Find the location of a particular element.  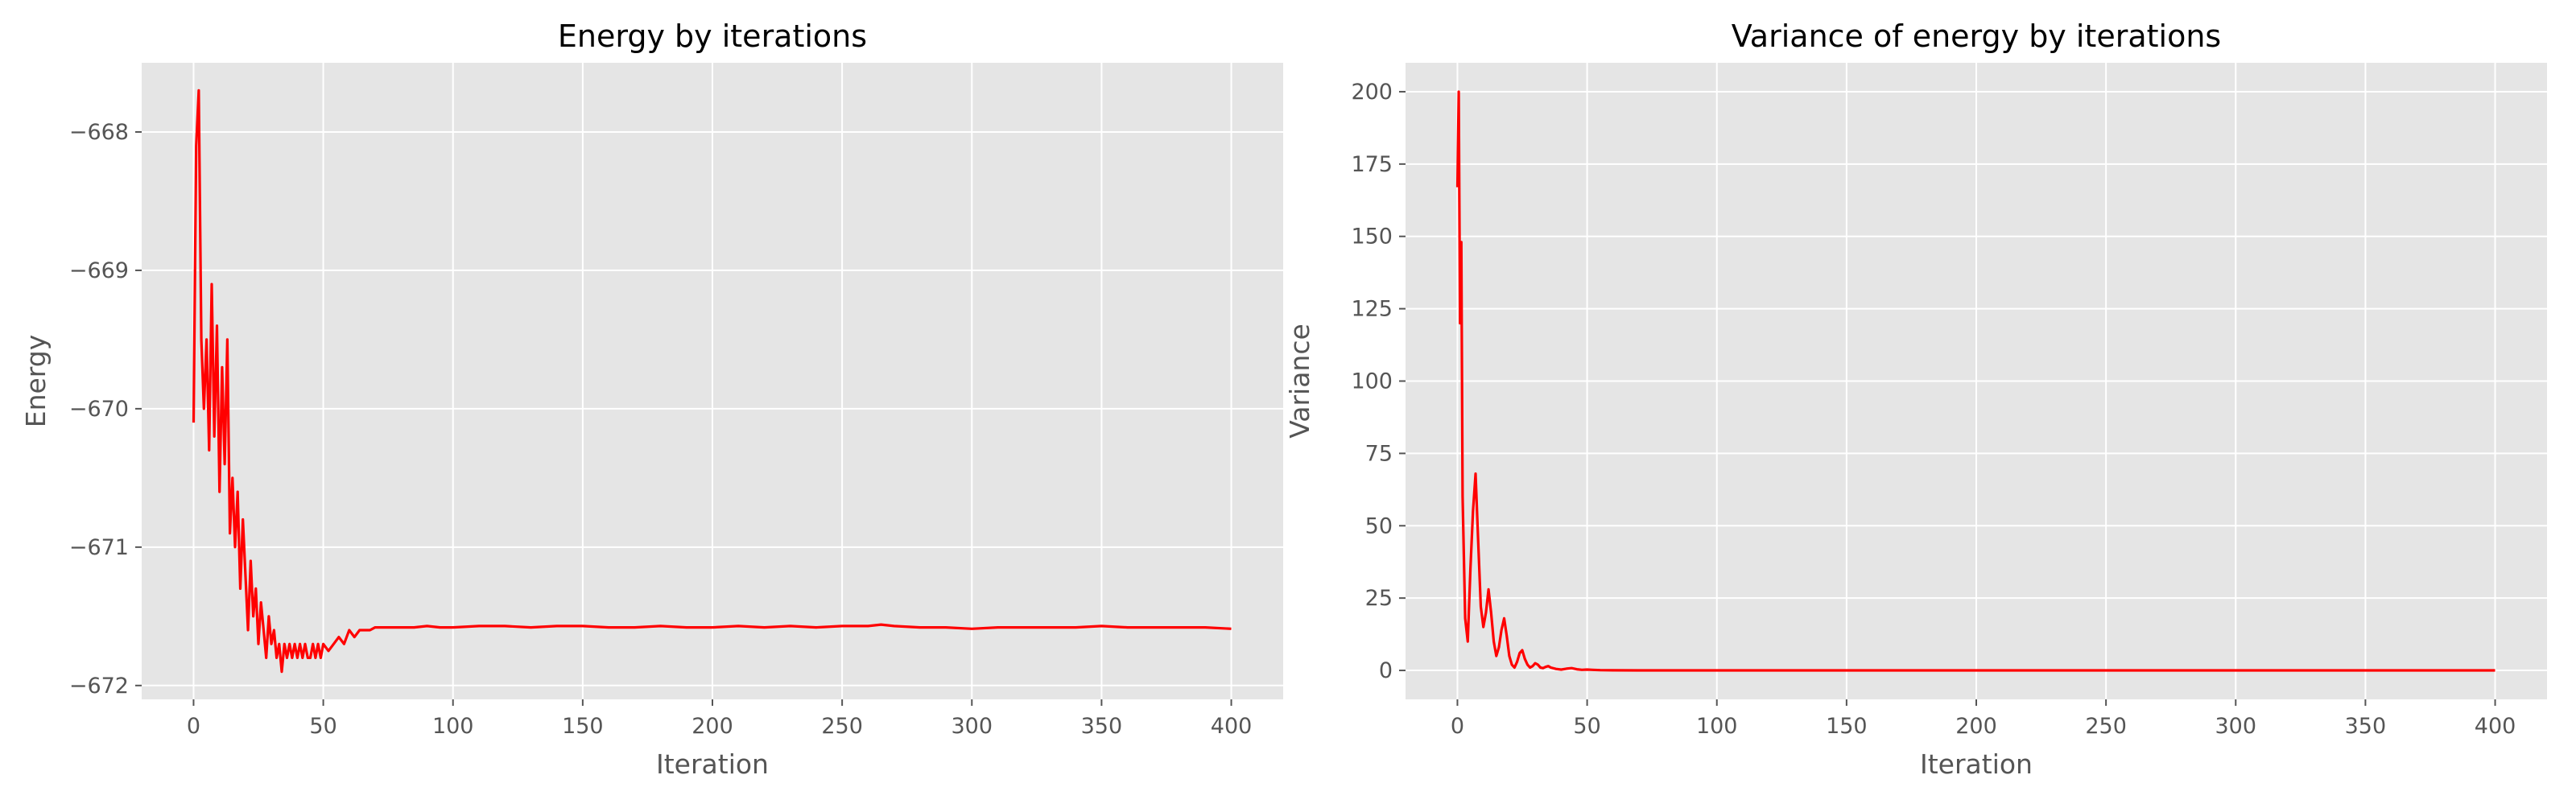

chart-1-title: Energy by iterations is located at coordinates (712, 36).